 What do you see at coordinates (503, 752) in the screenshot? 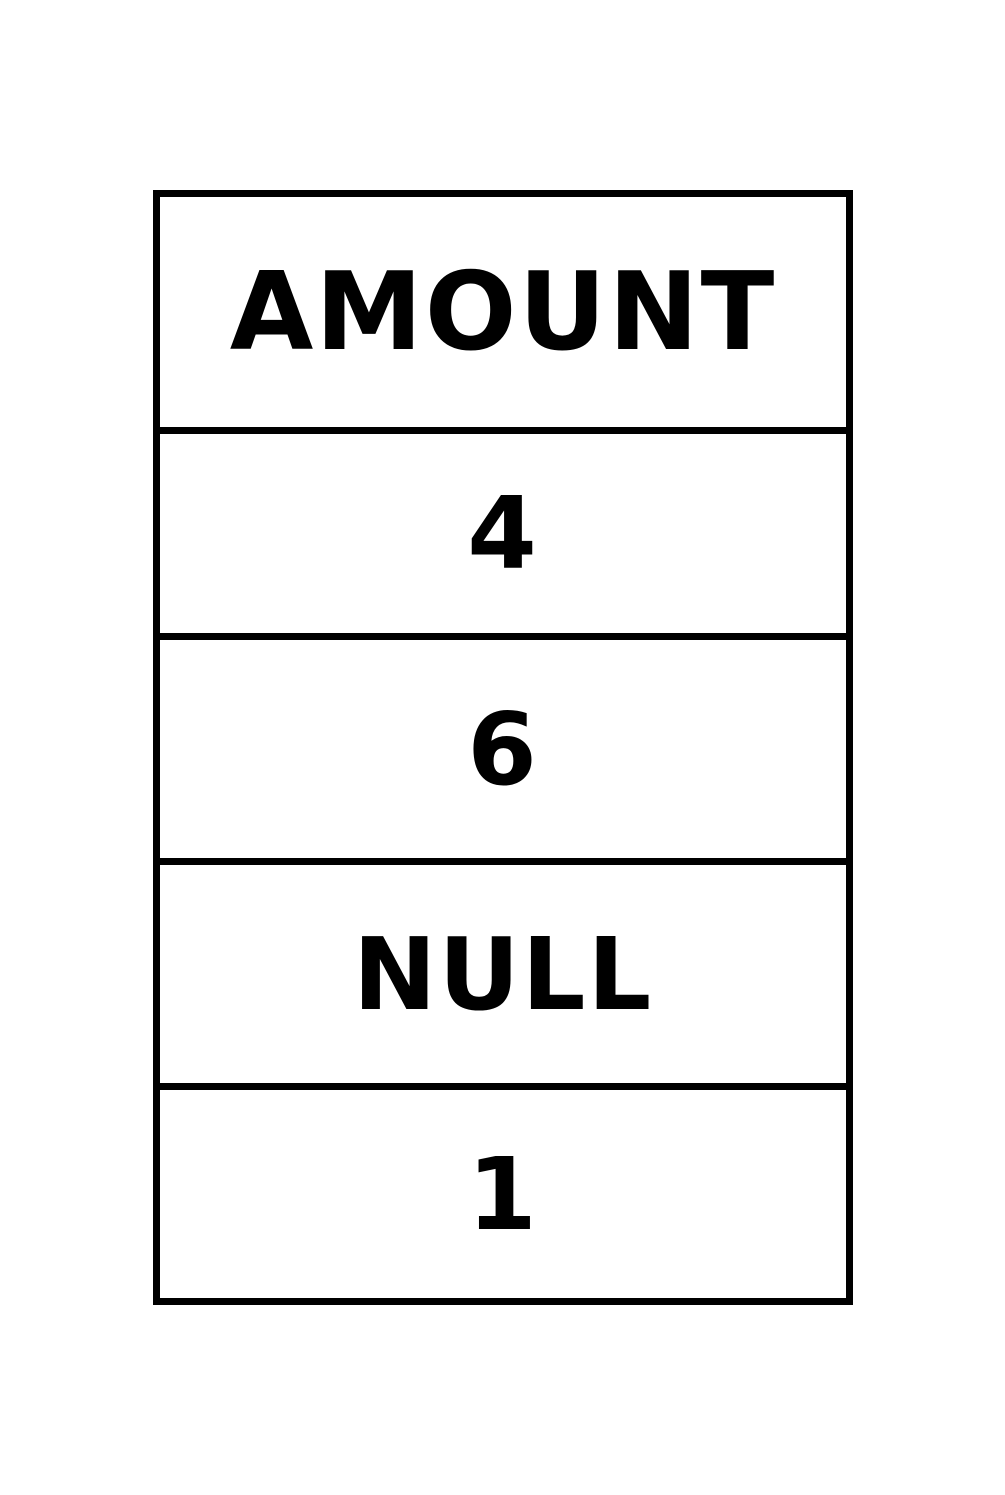
I see `table-cell: 6` at bounding box center [503, 752].